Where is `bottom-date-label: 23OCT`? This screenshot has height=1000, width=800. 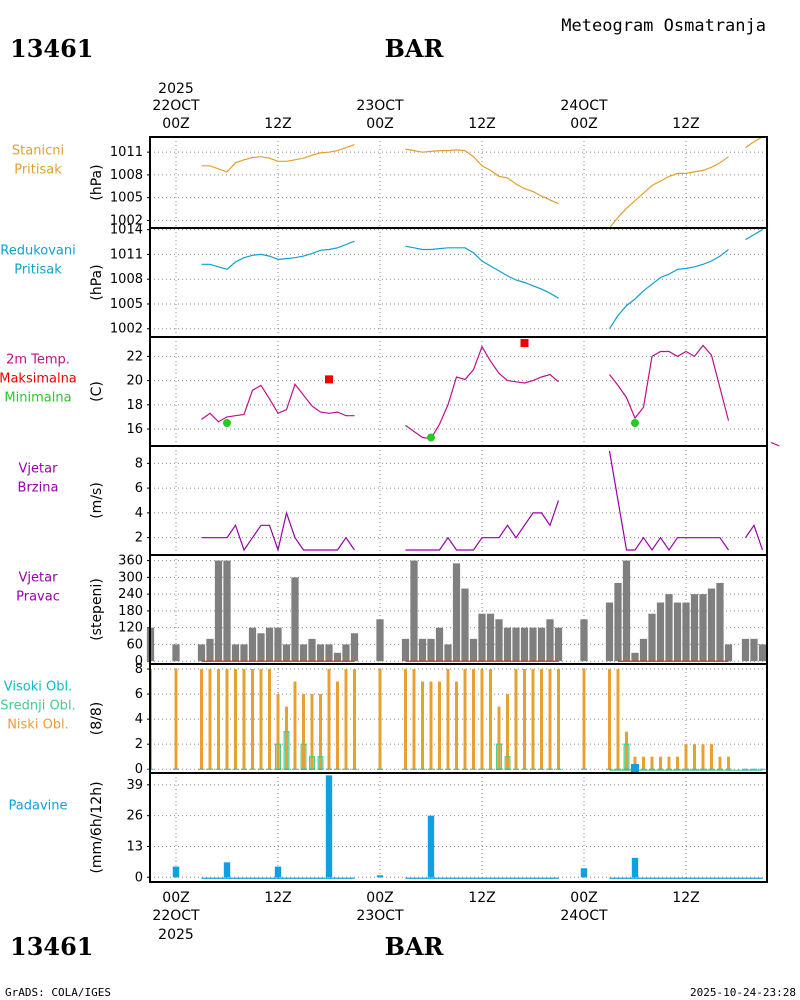 bottom-date-label: 23OCT is located at coordinates (380, 916).